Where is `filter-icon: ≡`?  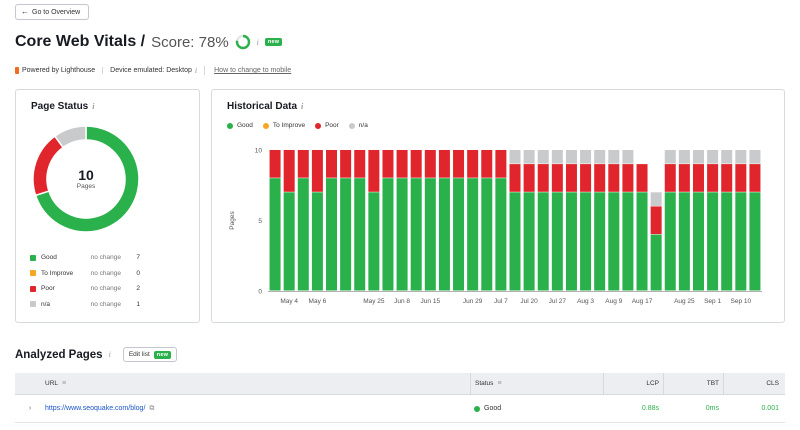 filter-icon: ≡ is located at coordinates (499, 383).